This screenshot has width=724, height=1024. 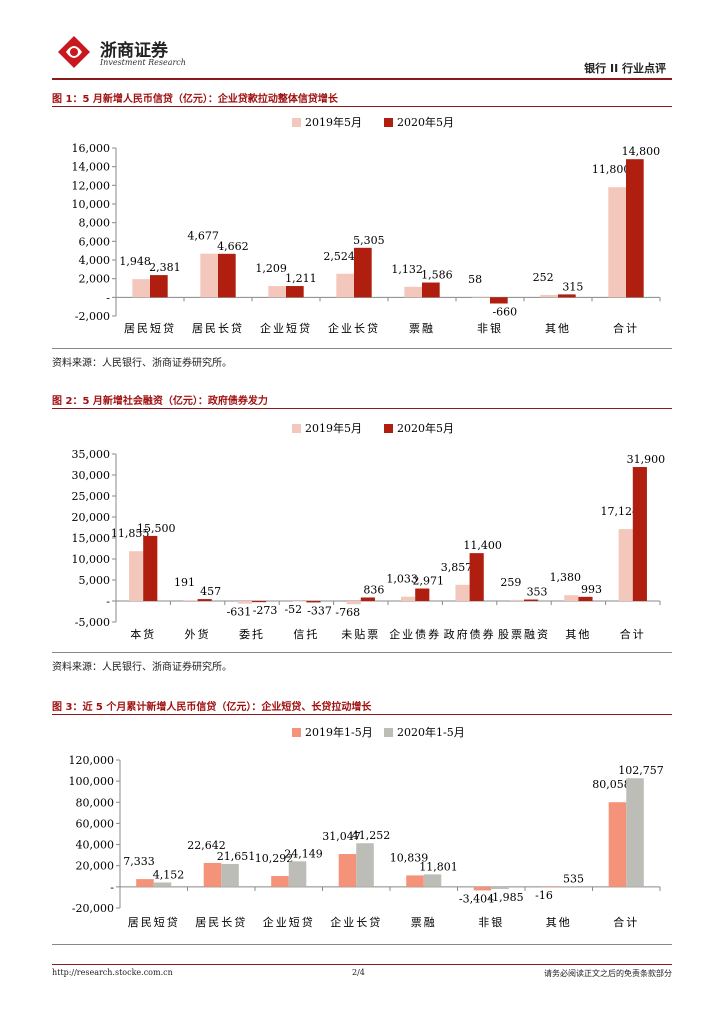 I want to click on y-tick-label: 100,000, so click(x=92, y=781).